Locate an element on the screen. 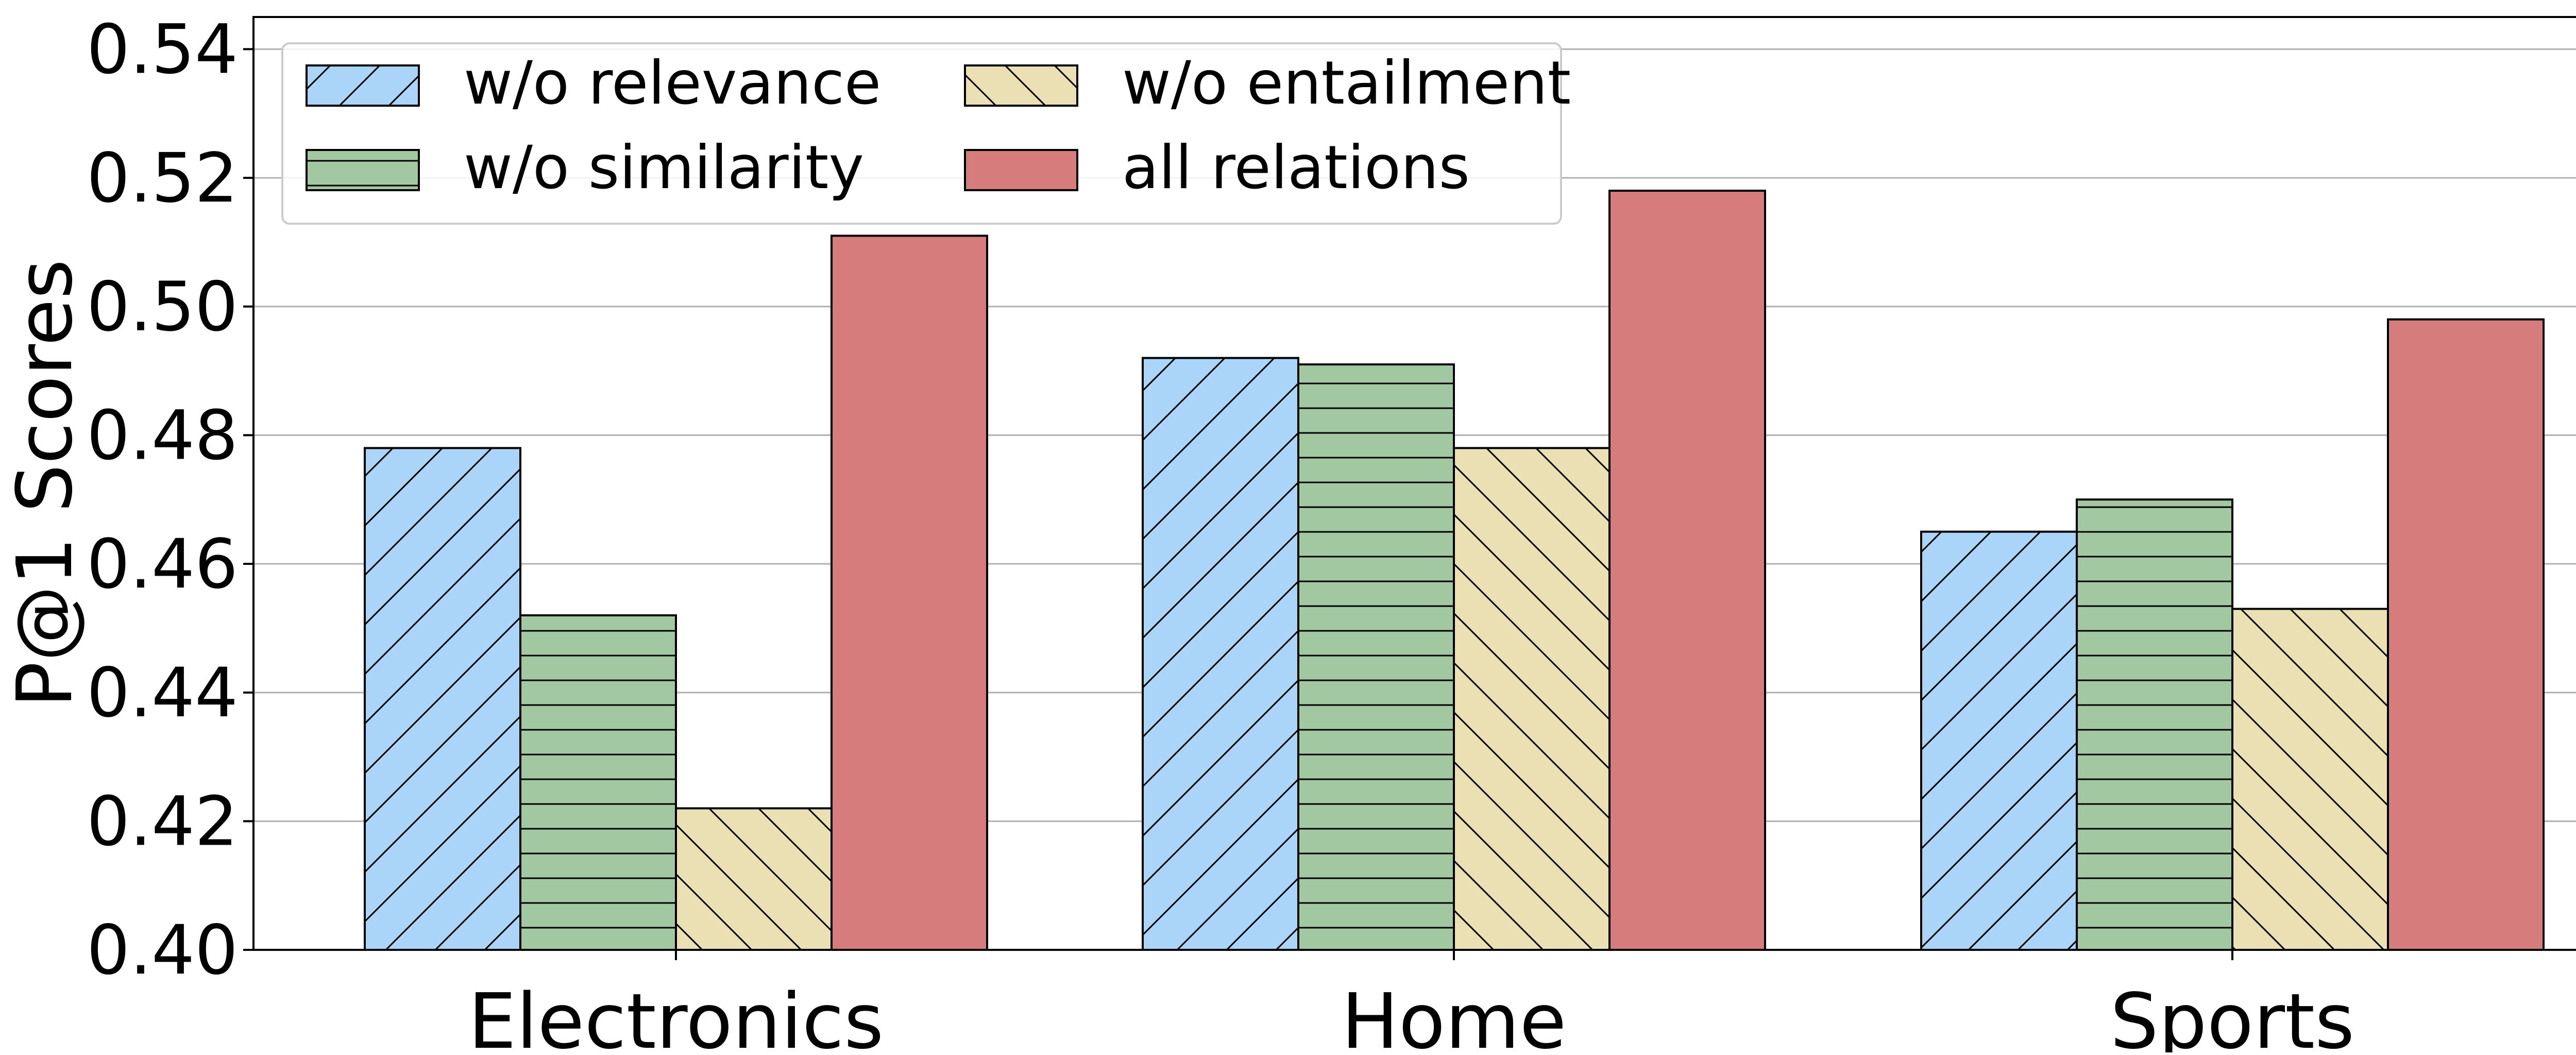 This screenshot has width=2576, height=1055. y-tick-label: 0.44 is located at coordinates (162, 693).